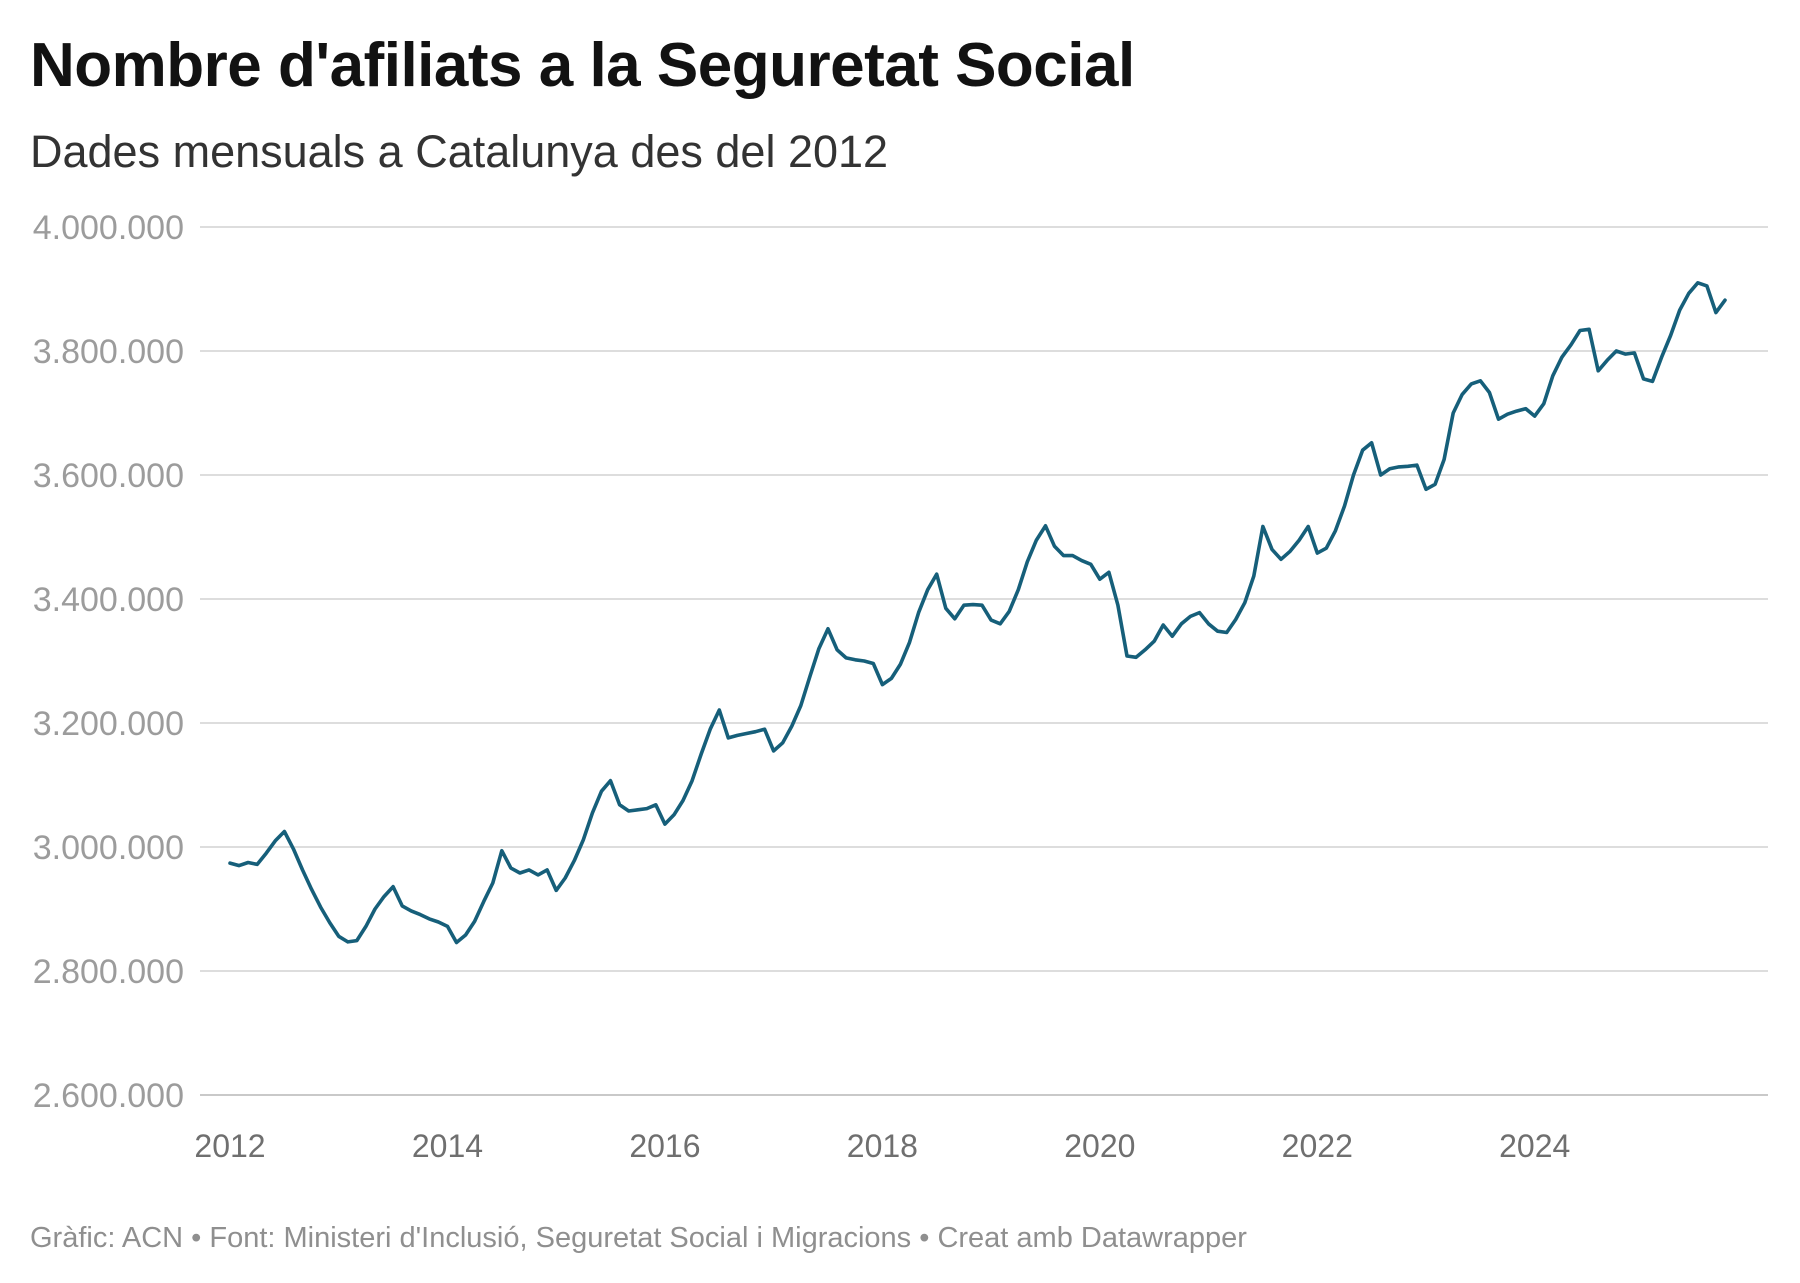  What do you see at coordinates (447, 1146) in the screenshot?
I see `x-axis-label: 2014` at bounding box center [447, 1146].